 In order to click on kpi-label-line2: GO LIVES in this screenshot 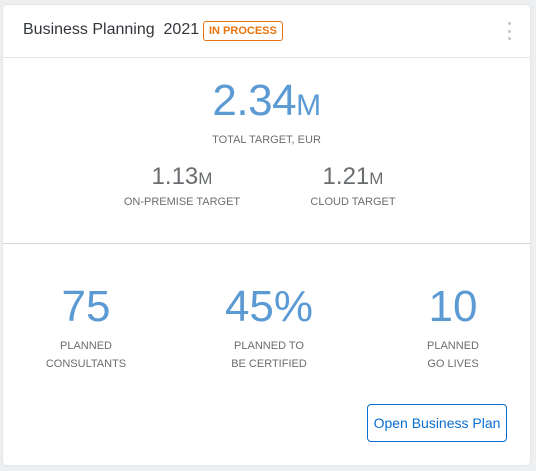, I will do `click(453, 364)`.